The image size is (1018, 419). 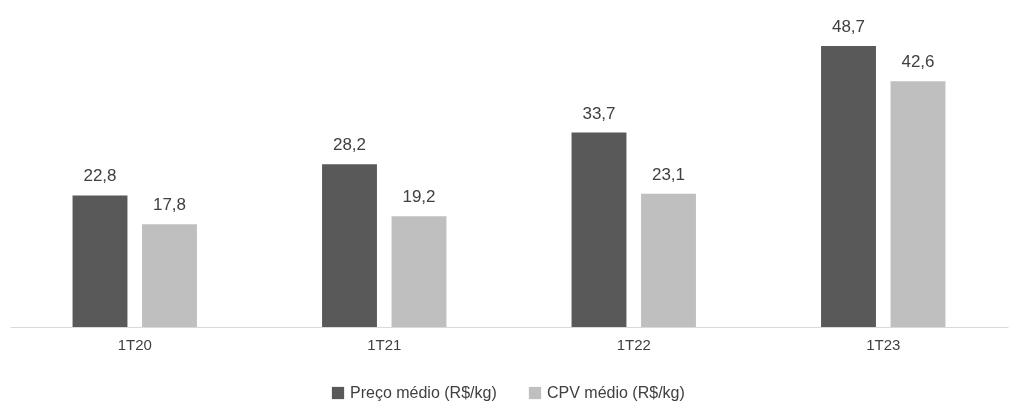 I want to click on x-tick-label: 1T22, so click(x=633, y=344).